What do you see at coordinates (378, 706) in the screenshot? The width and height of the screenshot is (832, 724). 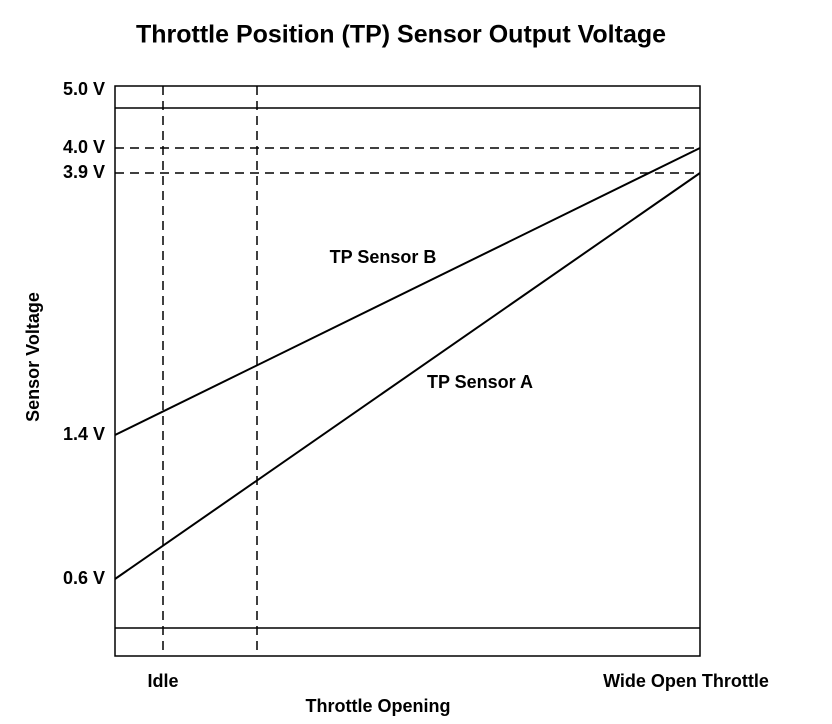 I see `x-axis-label: Throttle Opening` at bounding box center [378, 706].